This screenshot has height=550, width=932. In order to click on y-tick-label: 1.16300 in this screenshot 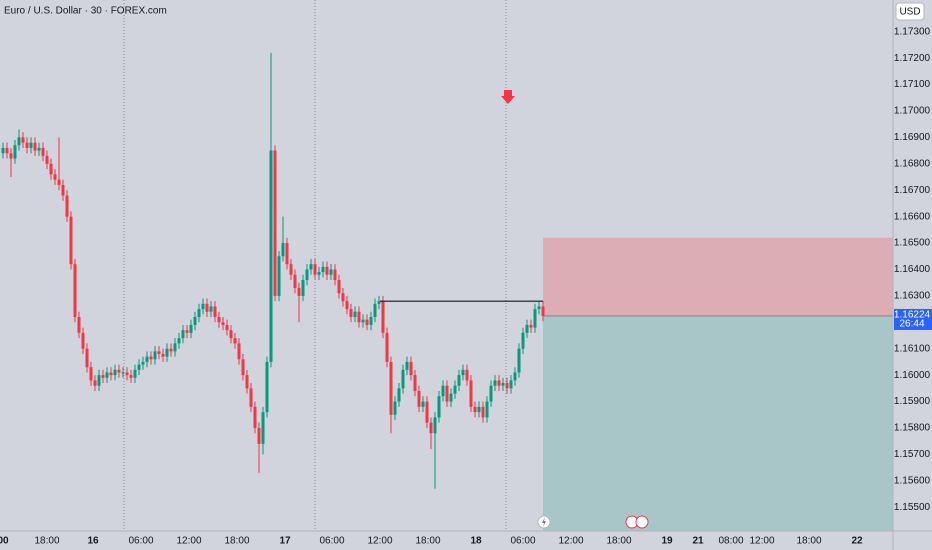, I will do `click(912, 296)`.